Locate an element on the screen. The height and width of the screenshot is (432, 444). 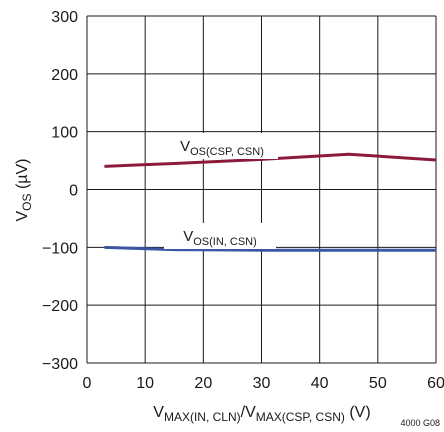
x-tick-label: 10 is located at coordinates (145, 383).